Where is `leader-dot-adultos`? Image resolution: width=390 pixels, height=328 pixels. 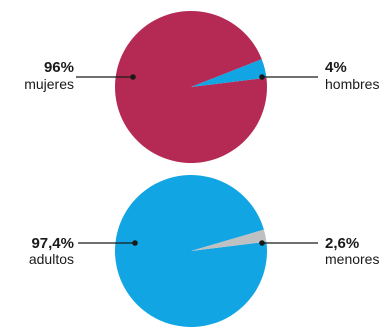 leader-dot-adultos is located at coordinates (135, 243).